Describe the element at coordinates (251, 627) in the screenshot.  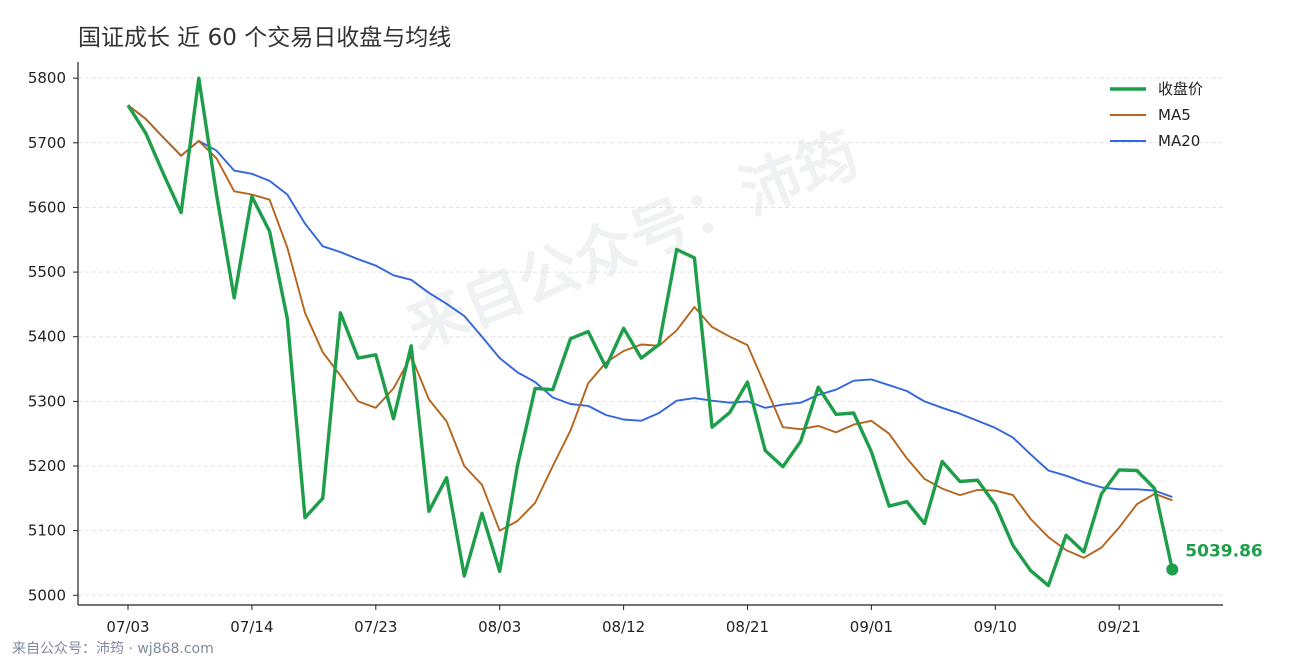
I see `x-tick-label: 07/14` at that location.